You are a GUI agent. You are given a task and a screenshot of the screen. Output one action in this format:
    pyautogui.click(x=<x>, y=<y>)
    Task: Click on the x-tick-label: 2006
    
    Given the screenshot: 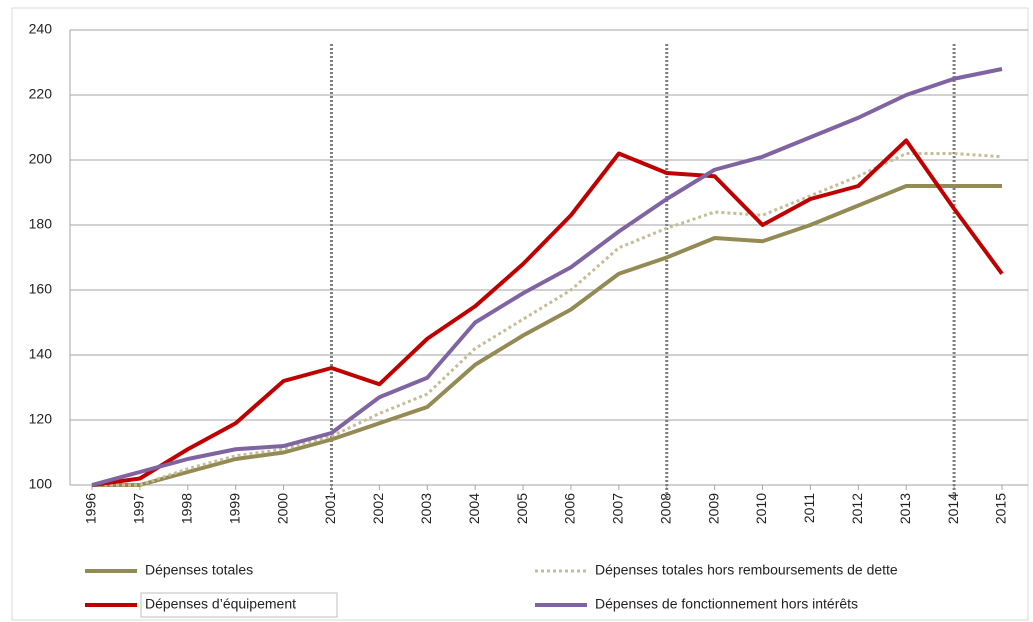 What is the action you would take?
    pyautogui.click(x=570, y=508)
    